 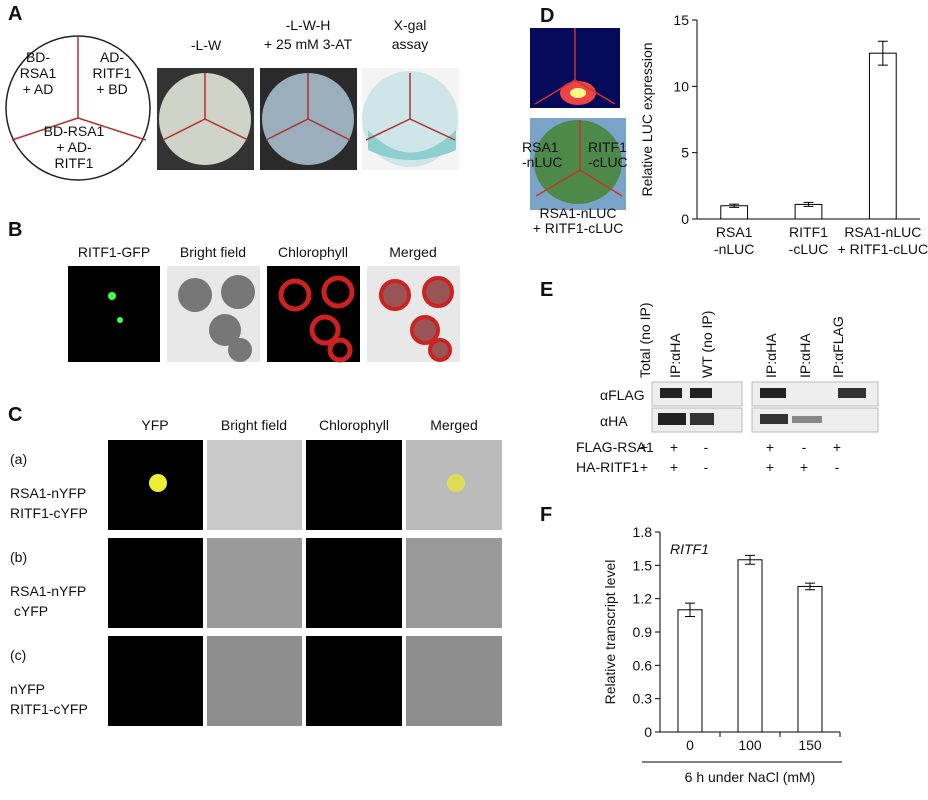 What do you see at coordinates (15, 230) in the screenshot?
I see `panel-label: B` at bounding box center [15, 230].